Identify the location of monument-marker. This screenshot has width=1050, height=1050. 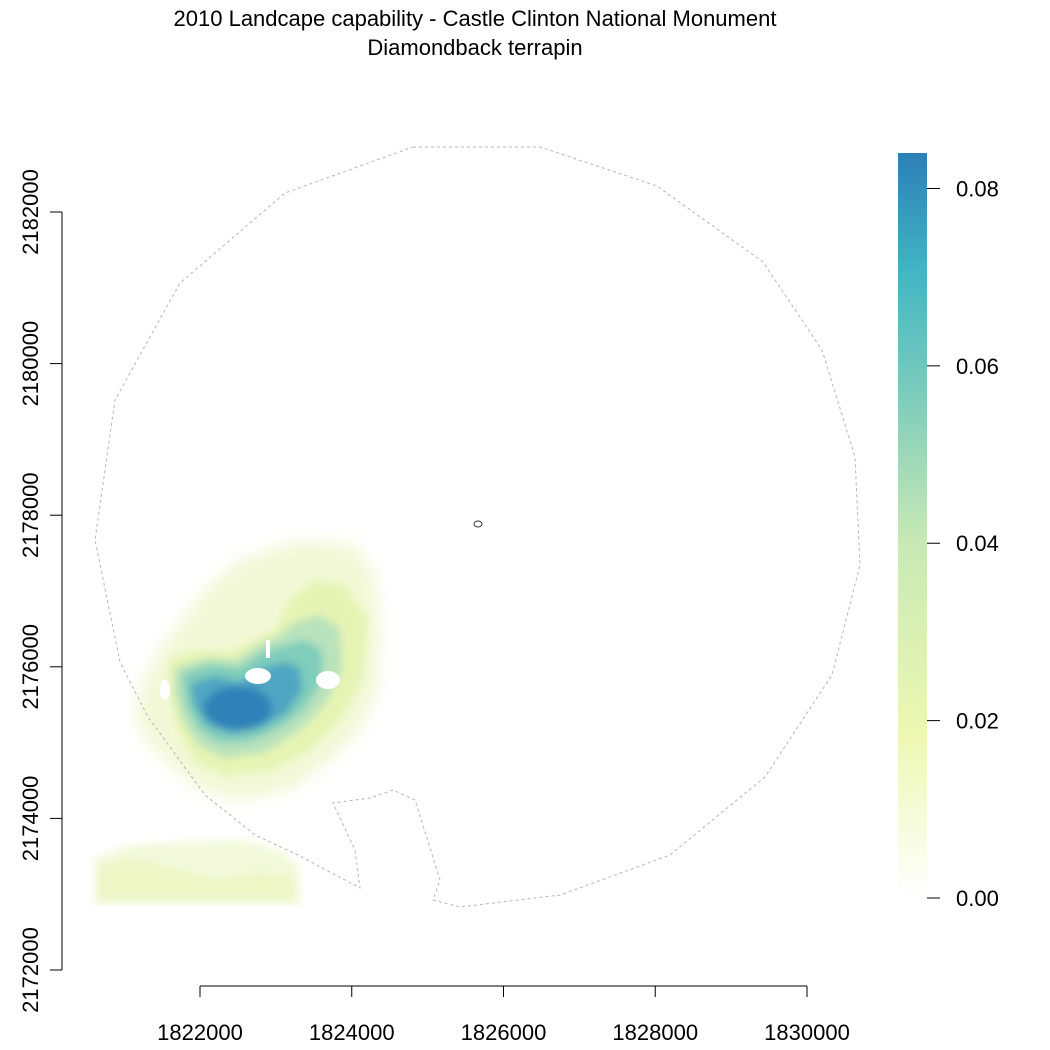
(478, 524).